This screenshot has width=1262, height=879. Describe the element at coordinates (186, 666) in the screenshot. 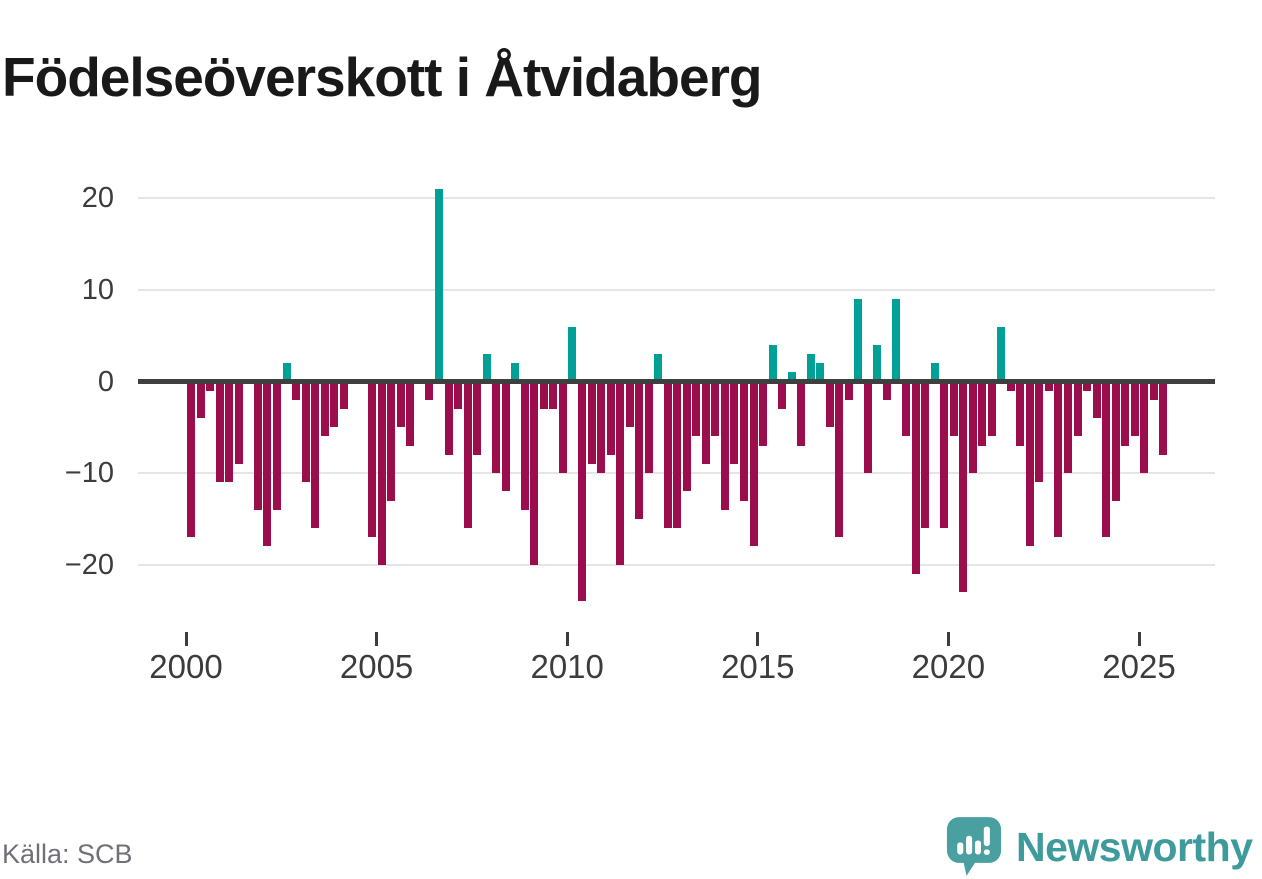

I see `x-axis-label: 2000` at that location.